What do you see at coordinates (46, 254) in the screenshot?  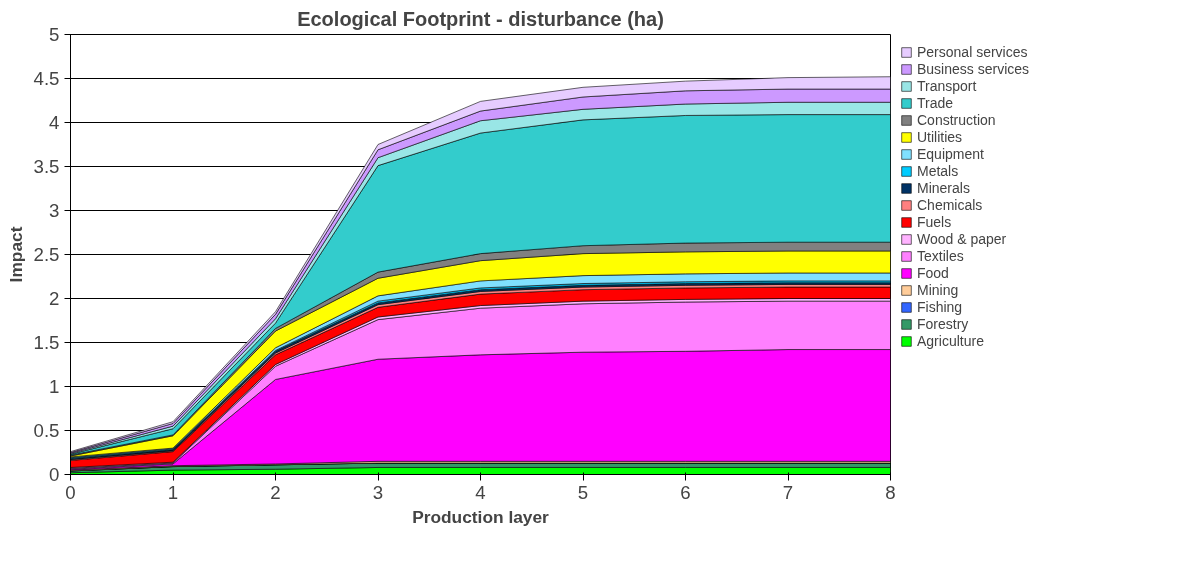 I see `y-tick-label: 2.5` at bounding box center [46, 254].